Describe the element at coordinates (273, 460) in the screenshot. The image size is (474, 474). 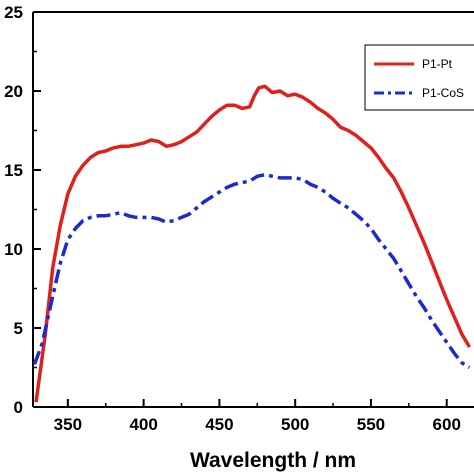
I see `x-axis-title: Wavelength / nm` at that location.